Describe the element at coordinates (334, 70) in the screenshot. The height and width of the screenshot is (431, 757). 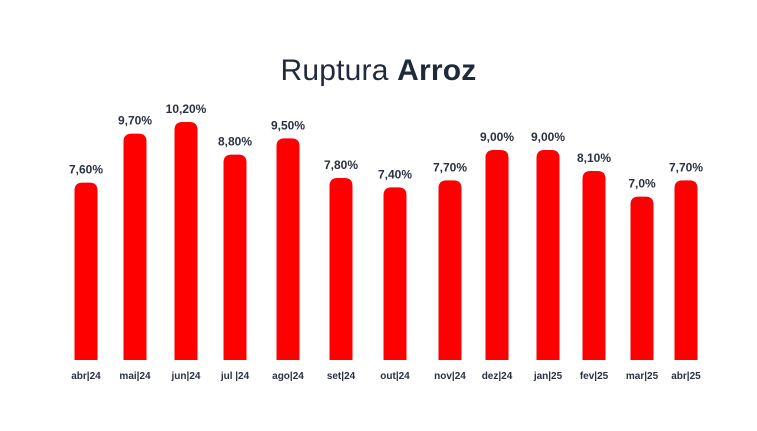
I see `chart-title-regular: Ruptura` at that location.